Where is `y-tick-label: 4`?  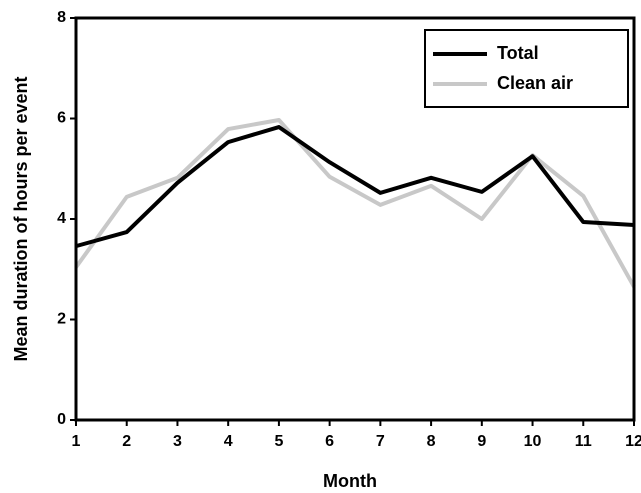 y-tick-label: 4 is located at coordinates (61, 218).